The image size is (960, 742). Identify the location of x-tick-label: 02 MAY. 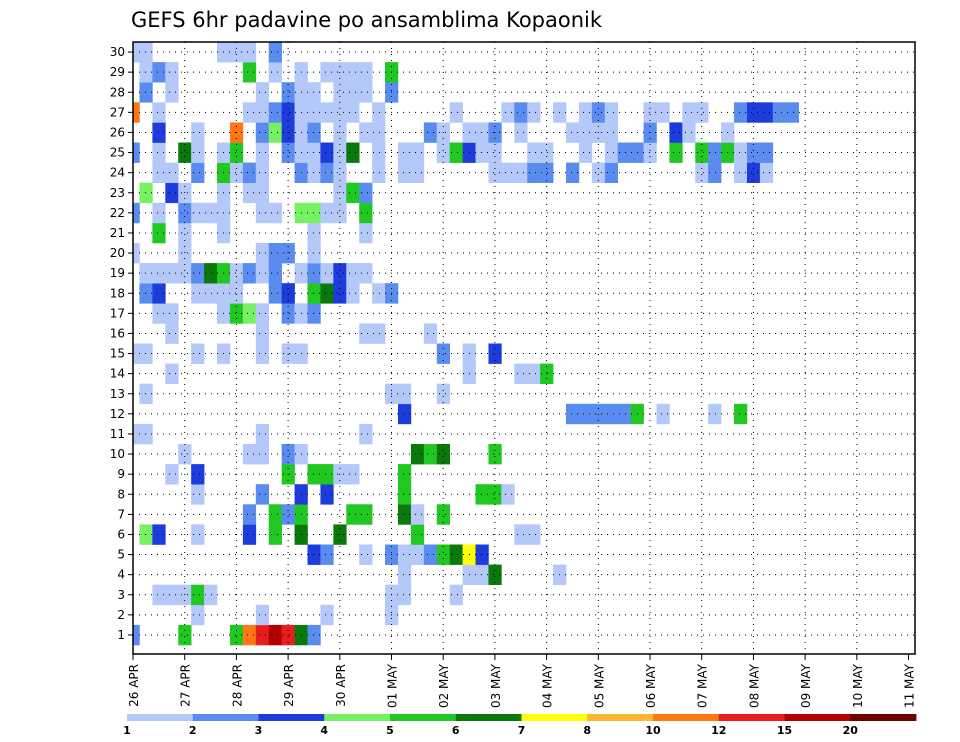
(444, 685).